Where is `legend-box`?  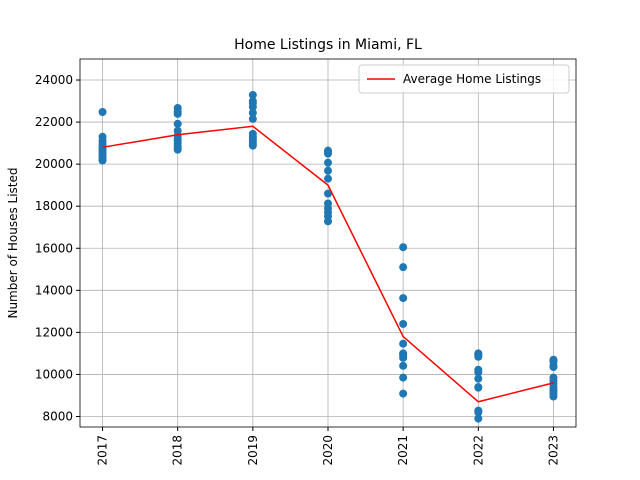
legend-box is located at coordinates (464, 79).